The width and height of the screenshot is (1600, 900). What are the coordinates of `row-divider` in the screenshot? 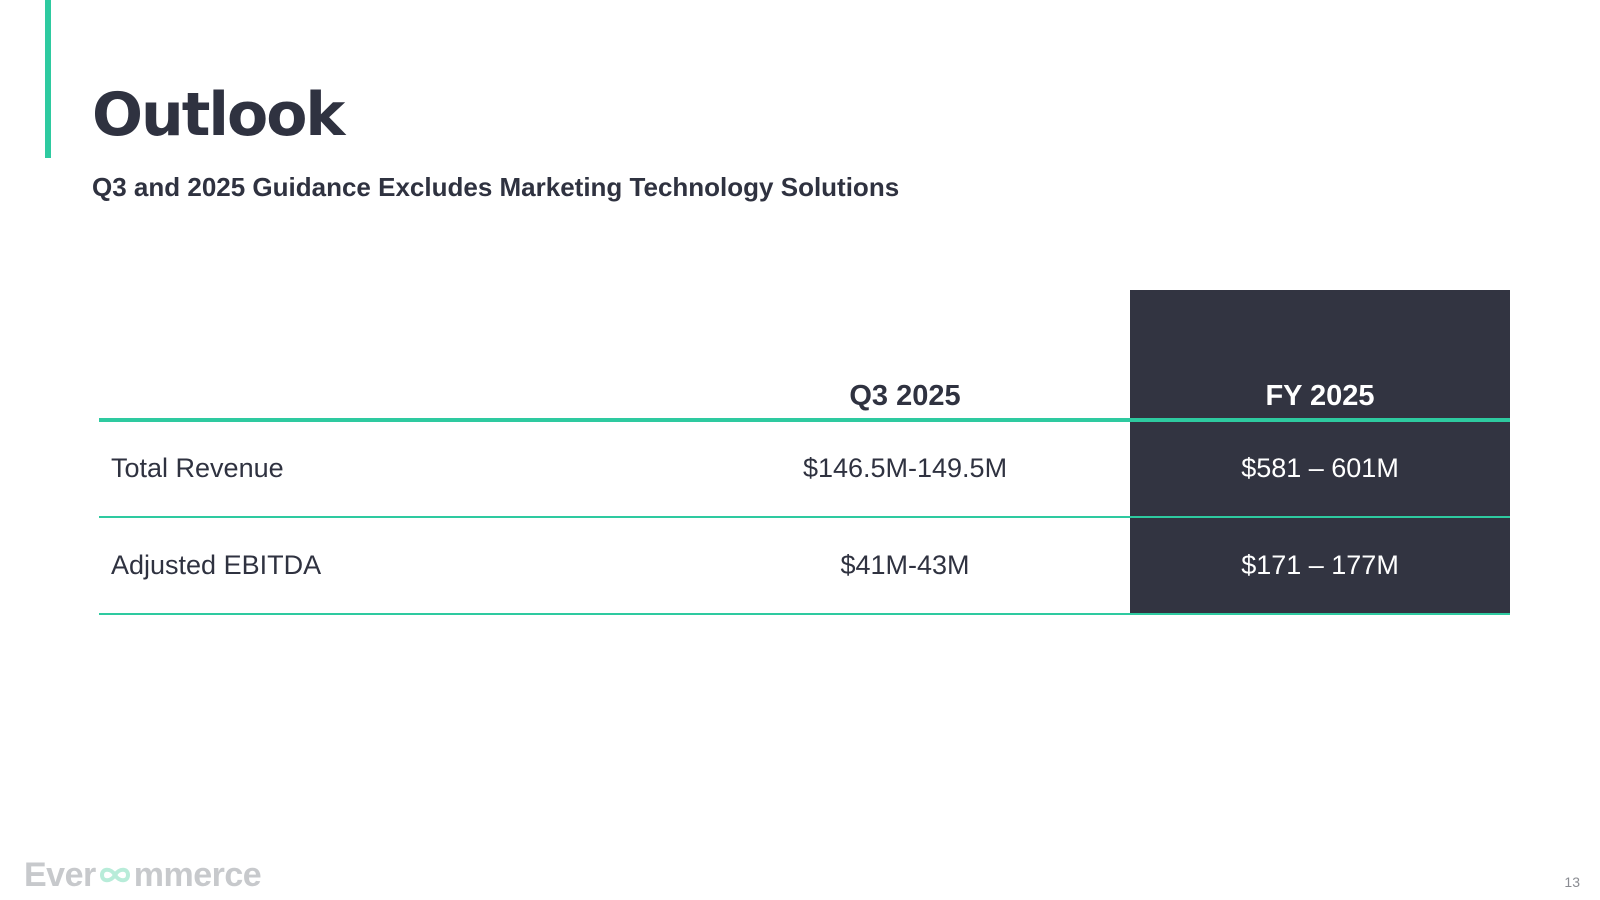 It's located at (804, 517).